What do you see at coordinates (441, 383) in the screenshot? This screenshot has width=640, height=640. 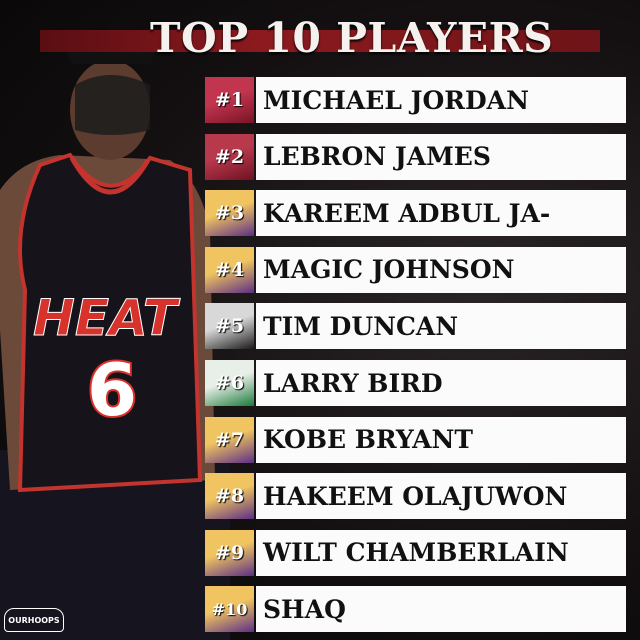 I see `player-name: LARRY BIRD` at bounding box center [441, 383].